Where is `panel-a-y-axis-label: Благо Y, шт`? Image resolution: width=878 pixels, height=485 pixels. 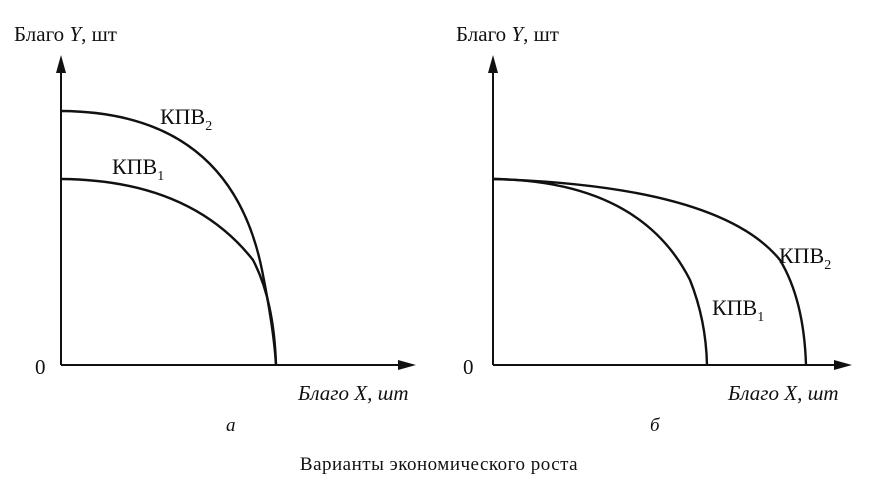
panel-a-y-axis-label: Благо Y, шт is located at coordinates (65, 34).